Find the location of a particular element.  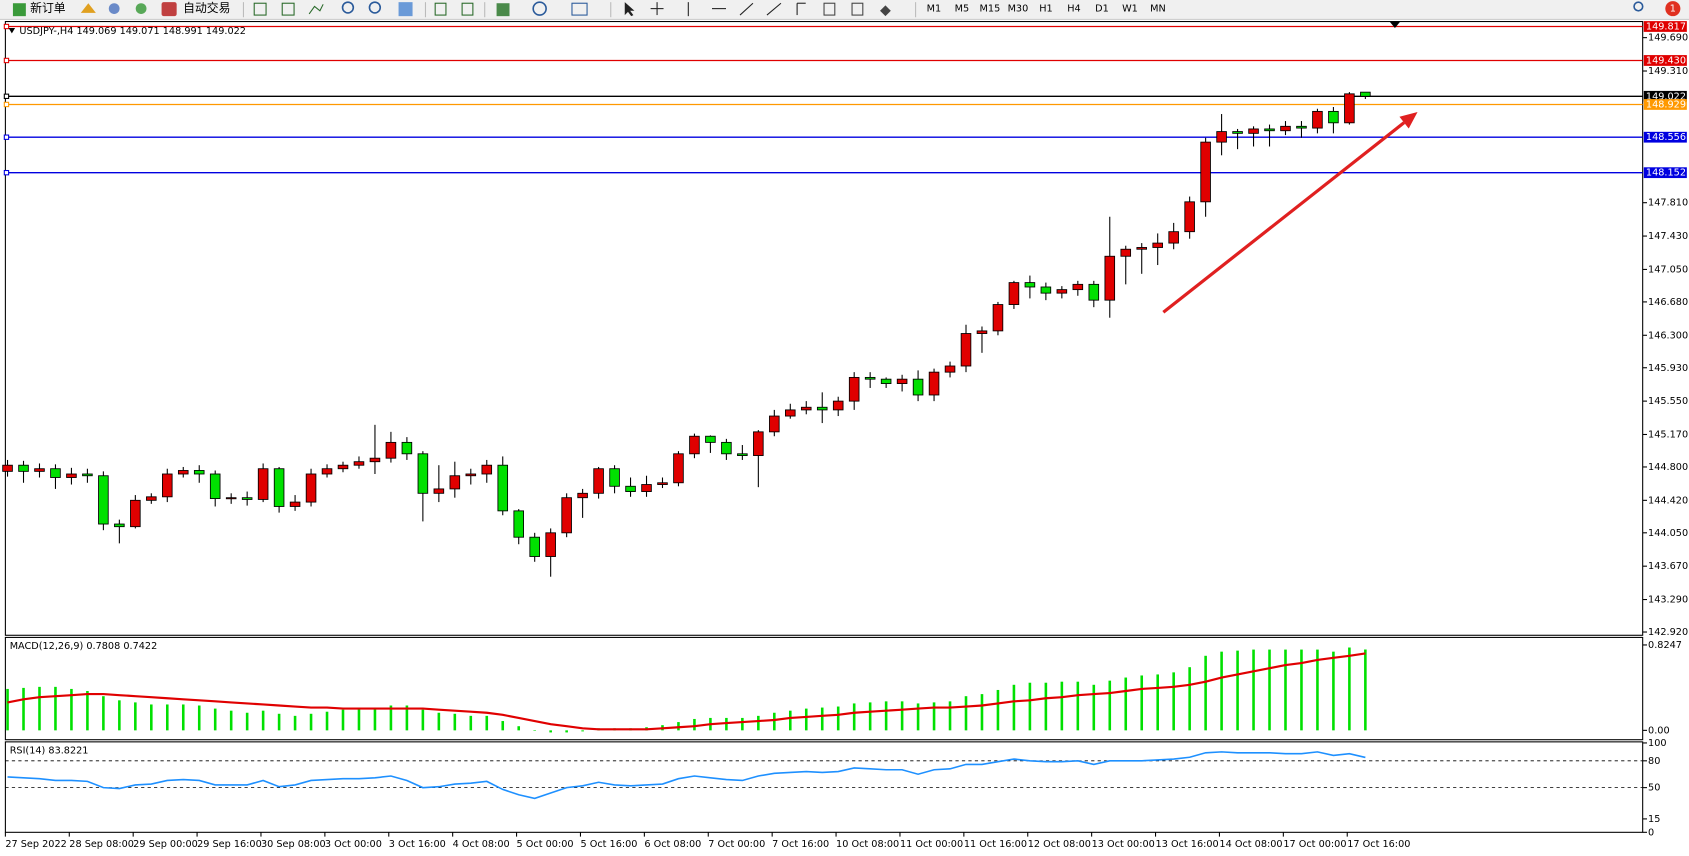

level-label: 149.430 is located at coordinates (1666, 60).